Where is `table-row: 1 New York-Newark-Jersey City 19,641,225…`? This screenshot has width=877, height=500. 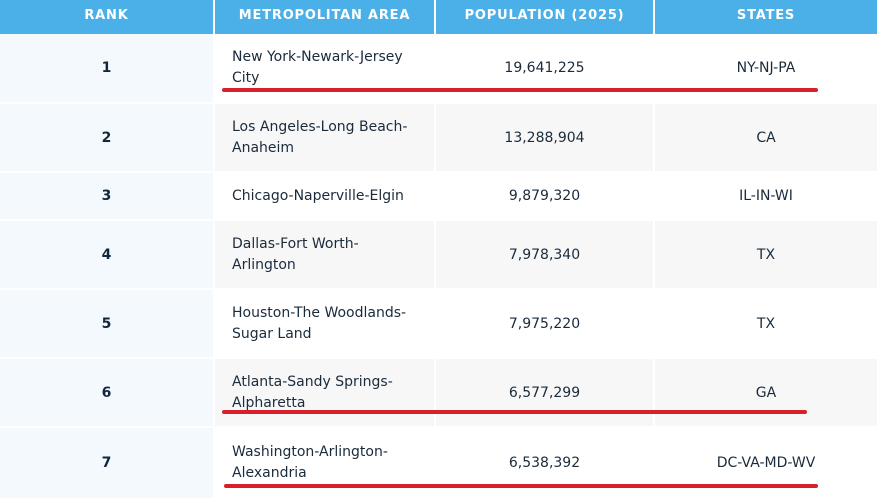
table-row: 1 New York-Newark-Jersey City 19,641,225… is located at coordinates (438, 69).